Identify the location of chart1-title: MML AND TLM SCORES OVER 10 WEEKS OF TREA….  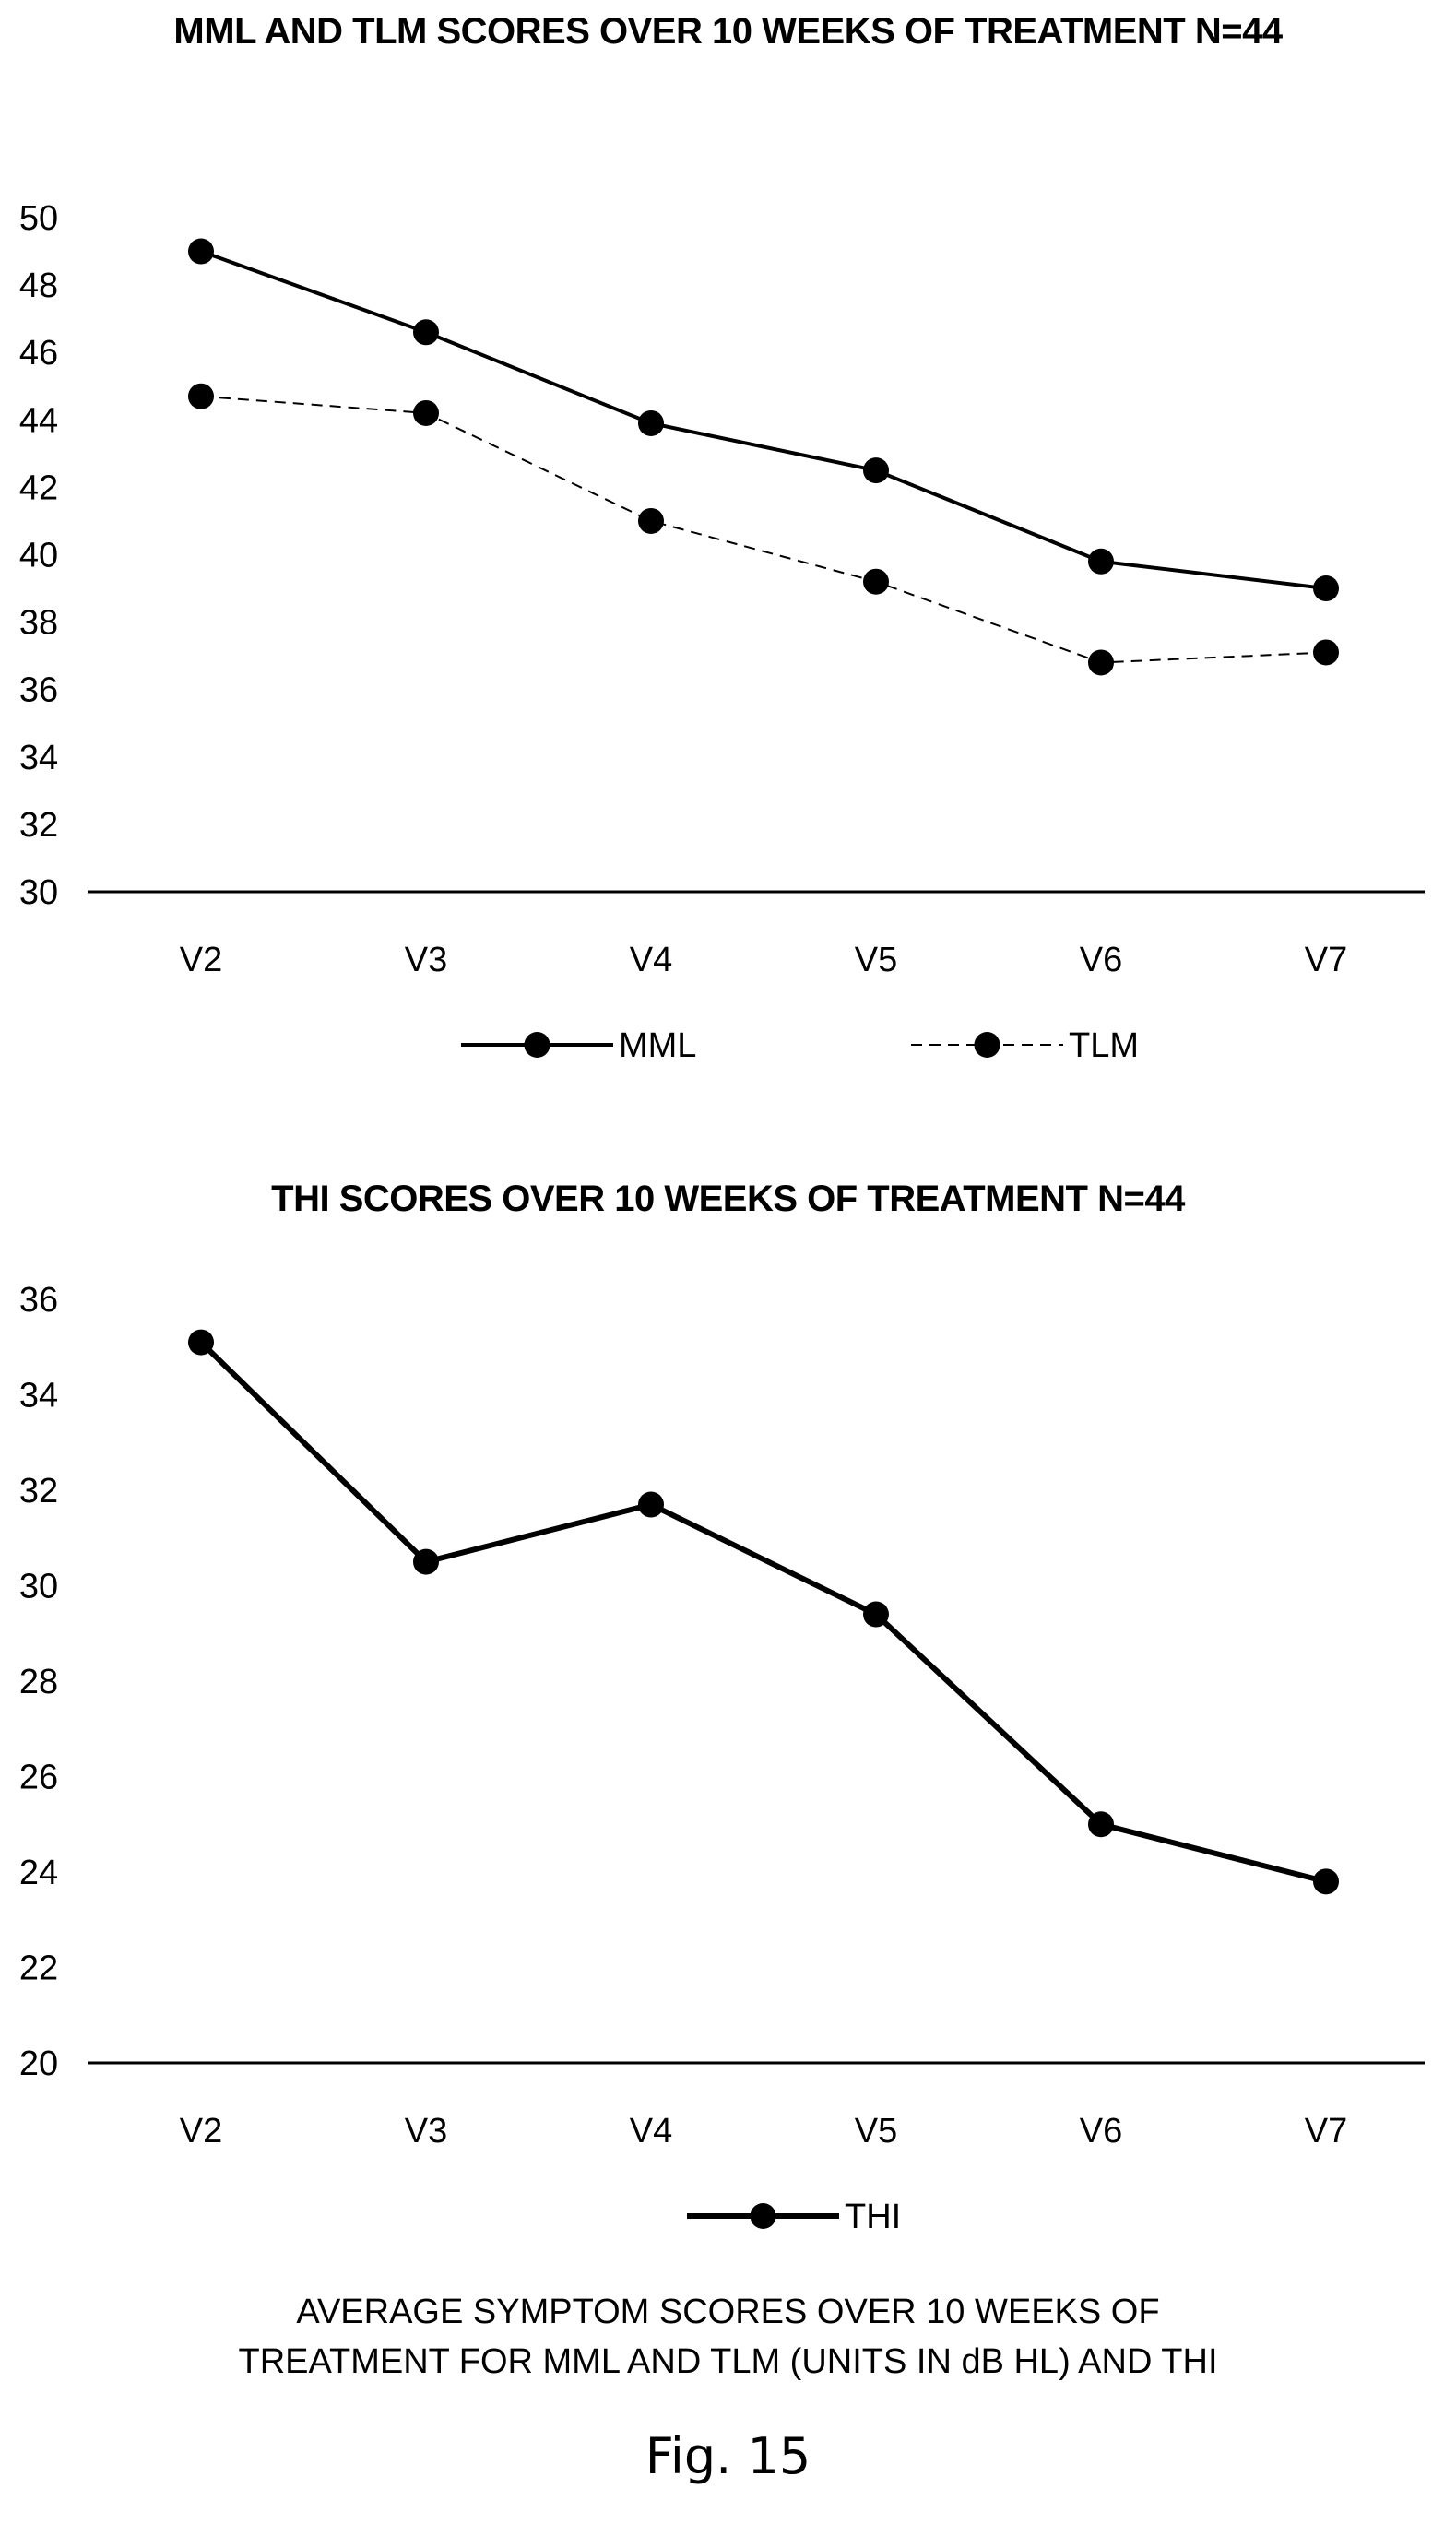
(728, 31).